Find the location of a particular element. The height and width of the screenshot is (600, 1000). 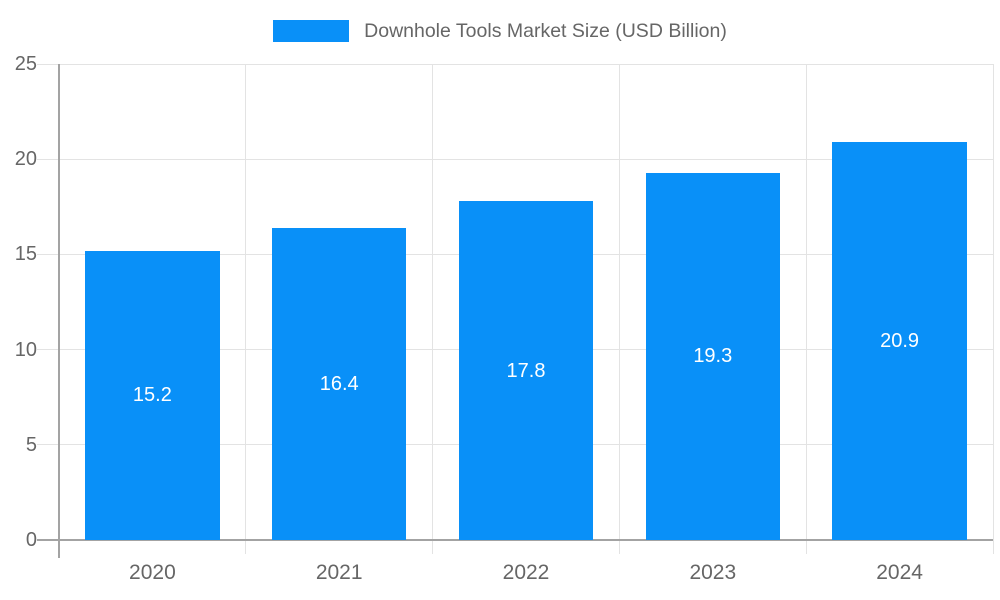

bar-value-label: 20.9 is located at coordinates (900, 341).